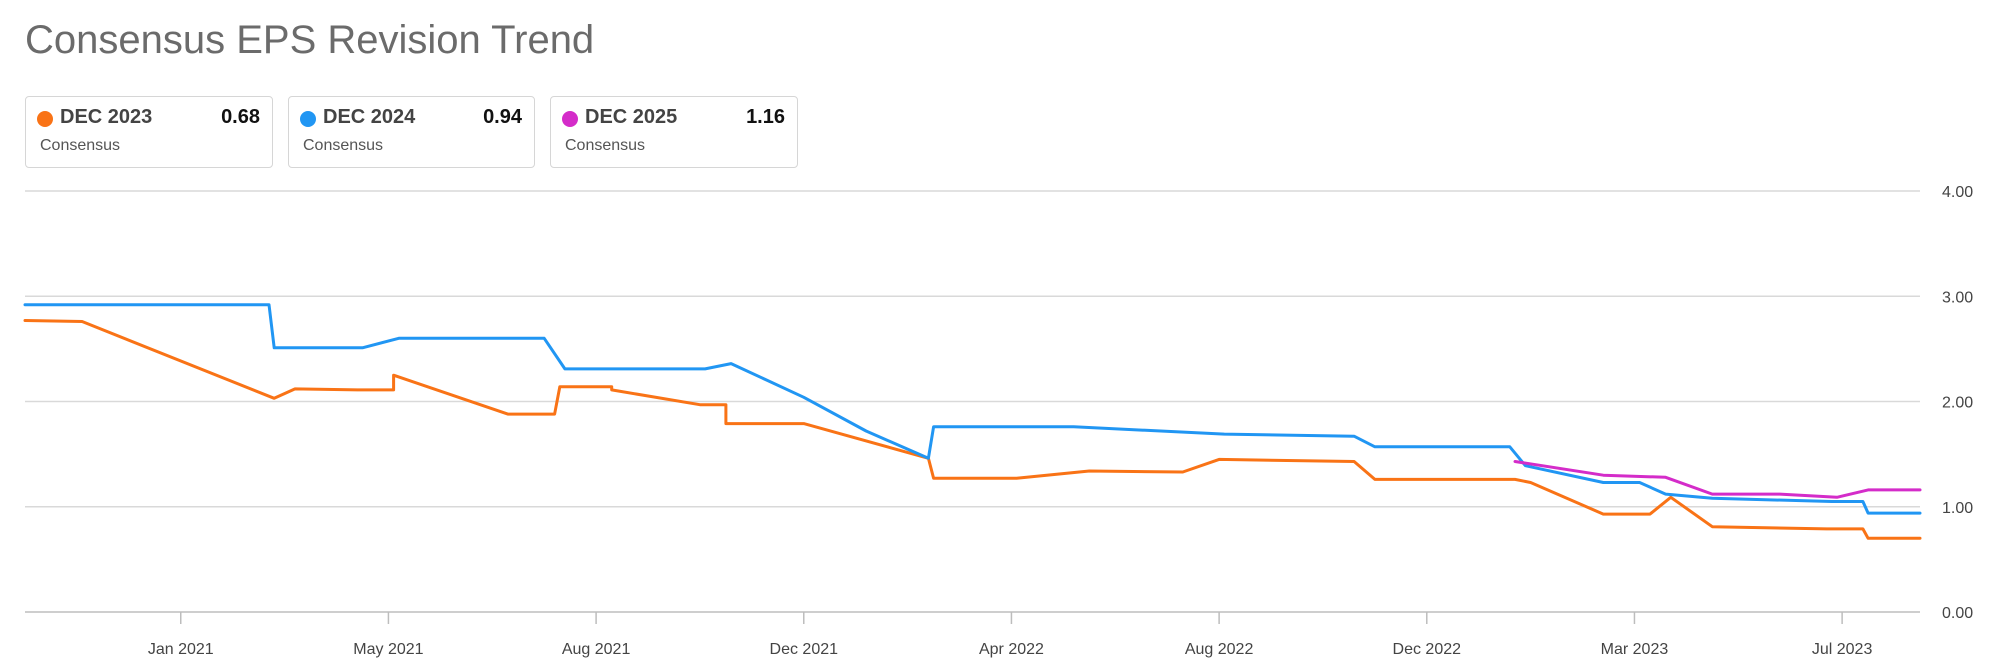  Describe the element at coordinates (181, 649) in the screenshot. I see `x-tick-label: Jan 2021` at that location.